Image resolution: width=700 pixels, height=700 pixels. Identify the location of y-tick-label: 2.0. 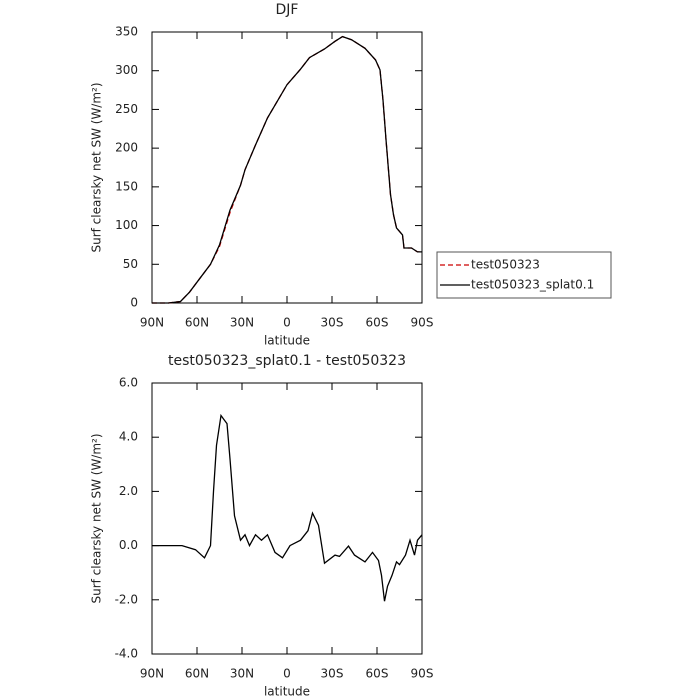
(128, 491).